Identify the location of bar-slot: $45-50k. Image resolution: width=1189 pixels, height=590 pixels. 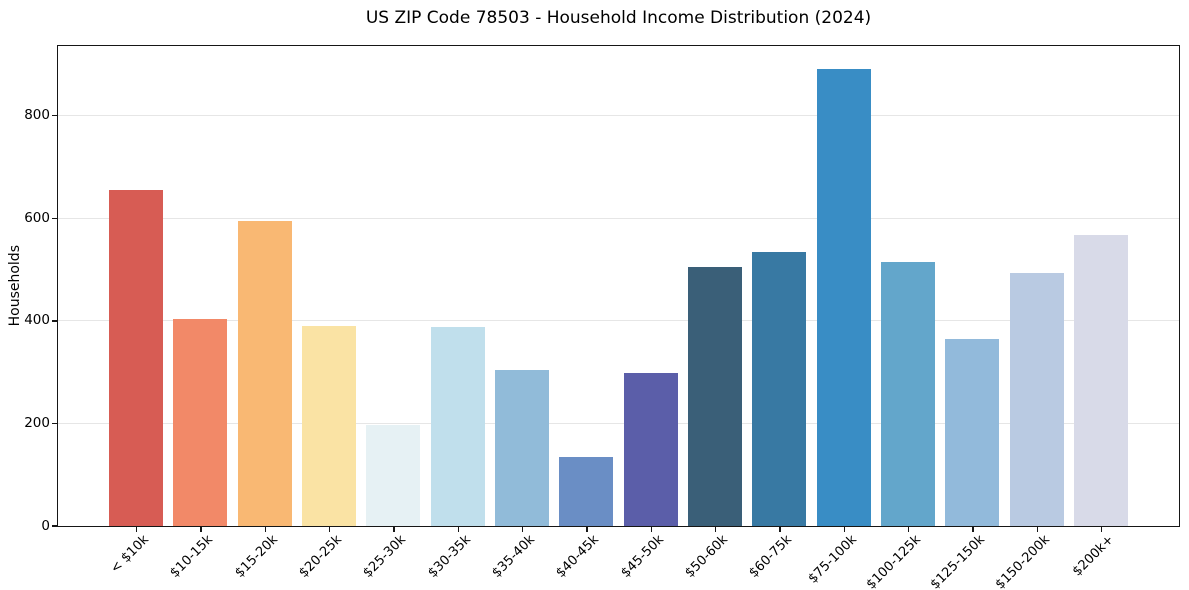
(650, 313).